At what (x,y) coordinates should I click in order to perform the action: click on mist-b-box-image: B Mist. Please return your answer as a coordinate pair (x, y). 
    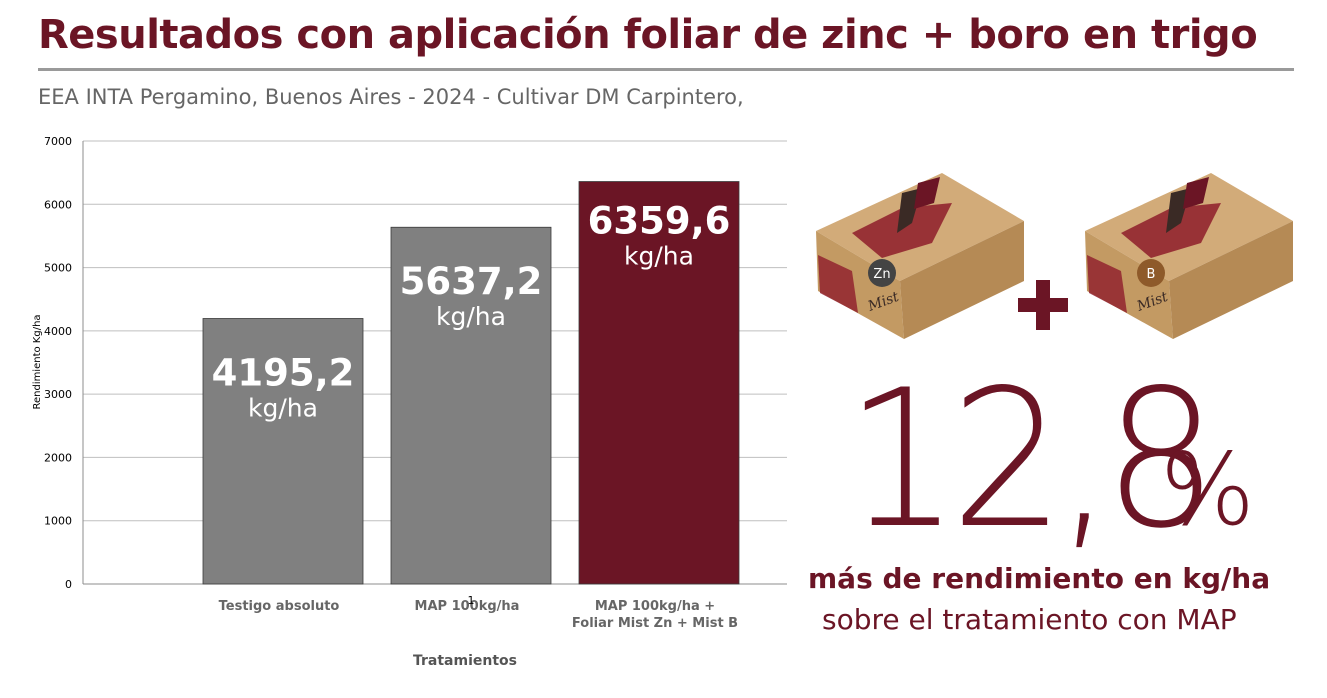
    Looking at the image, I should click on (1189, 254).